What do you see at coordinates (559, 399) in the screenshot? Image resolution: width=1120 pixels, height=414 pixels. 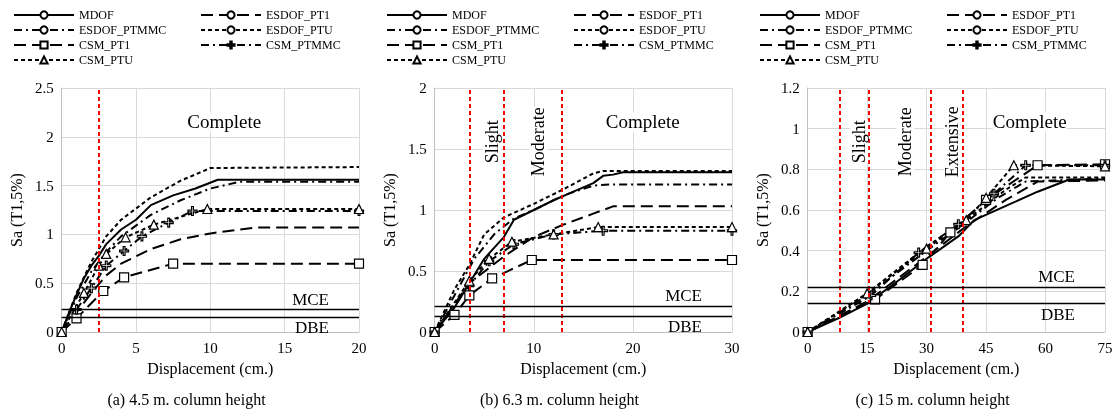 I see `text: (b) 6.3 m. column height` at bounding box center [559, 399].